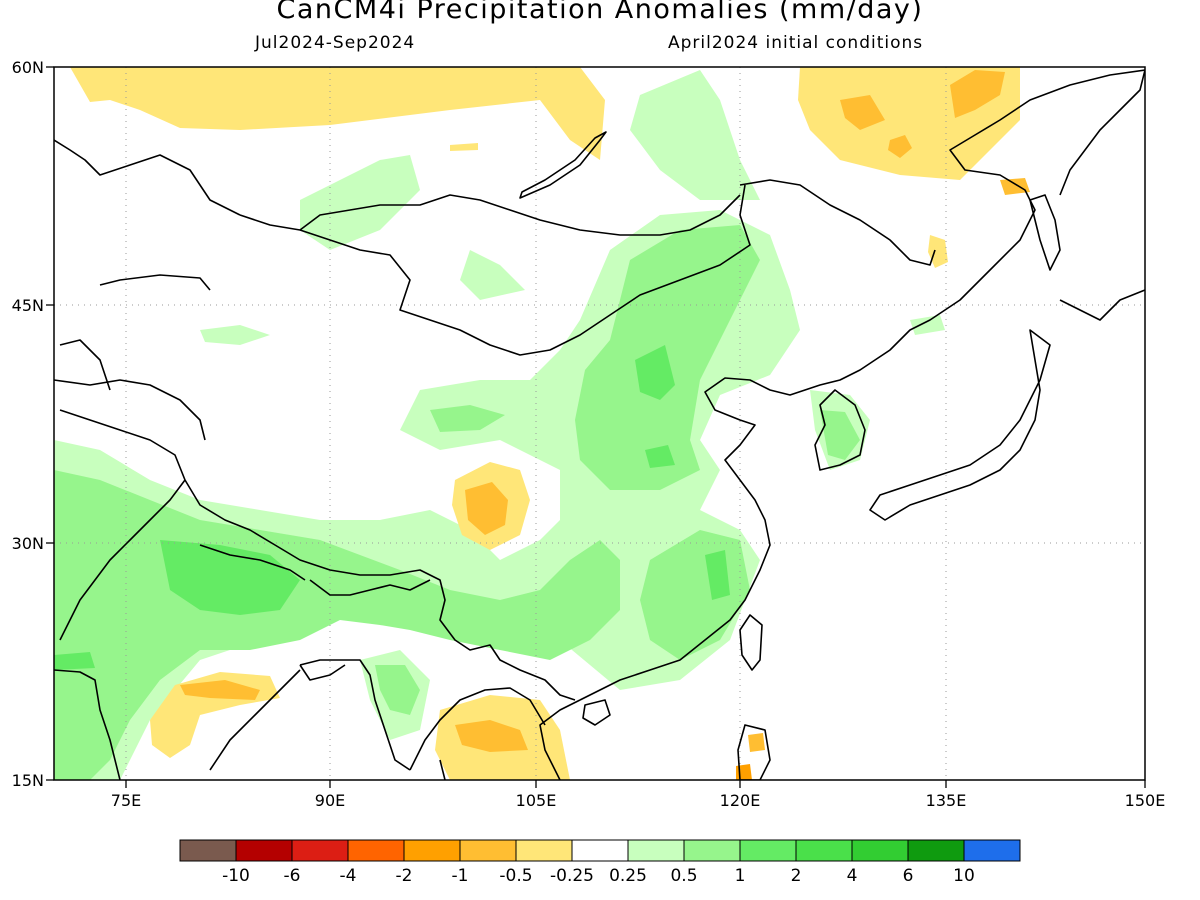 The width and height of the screenshot is (1200, 900). What do you see at coordinates (536, 800) in the screenshot?
I see `lon-label: 105E` at bounding box center [536, 800].